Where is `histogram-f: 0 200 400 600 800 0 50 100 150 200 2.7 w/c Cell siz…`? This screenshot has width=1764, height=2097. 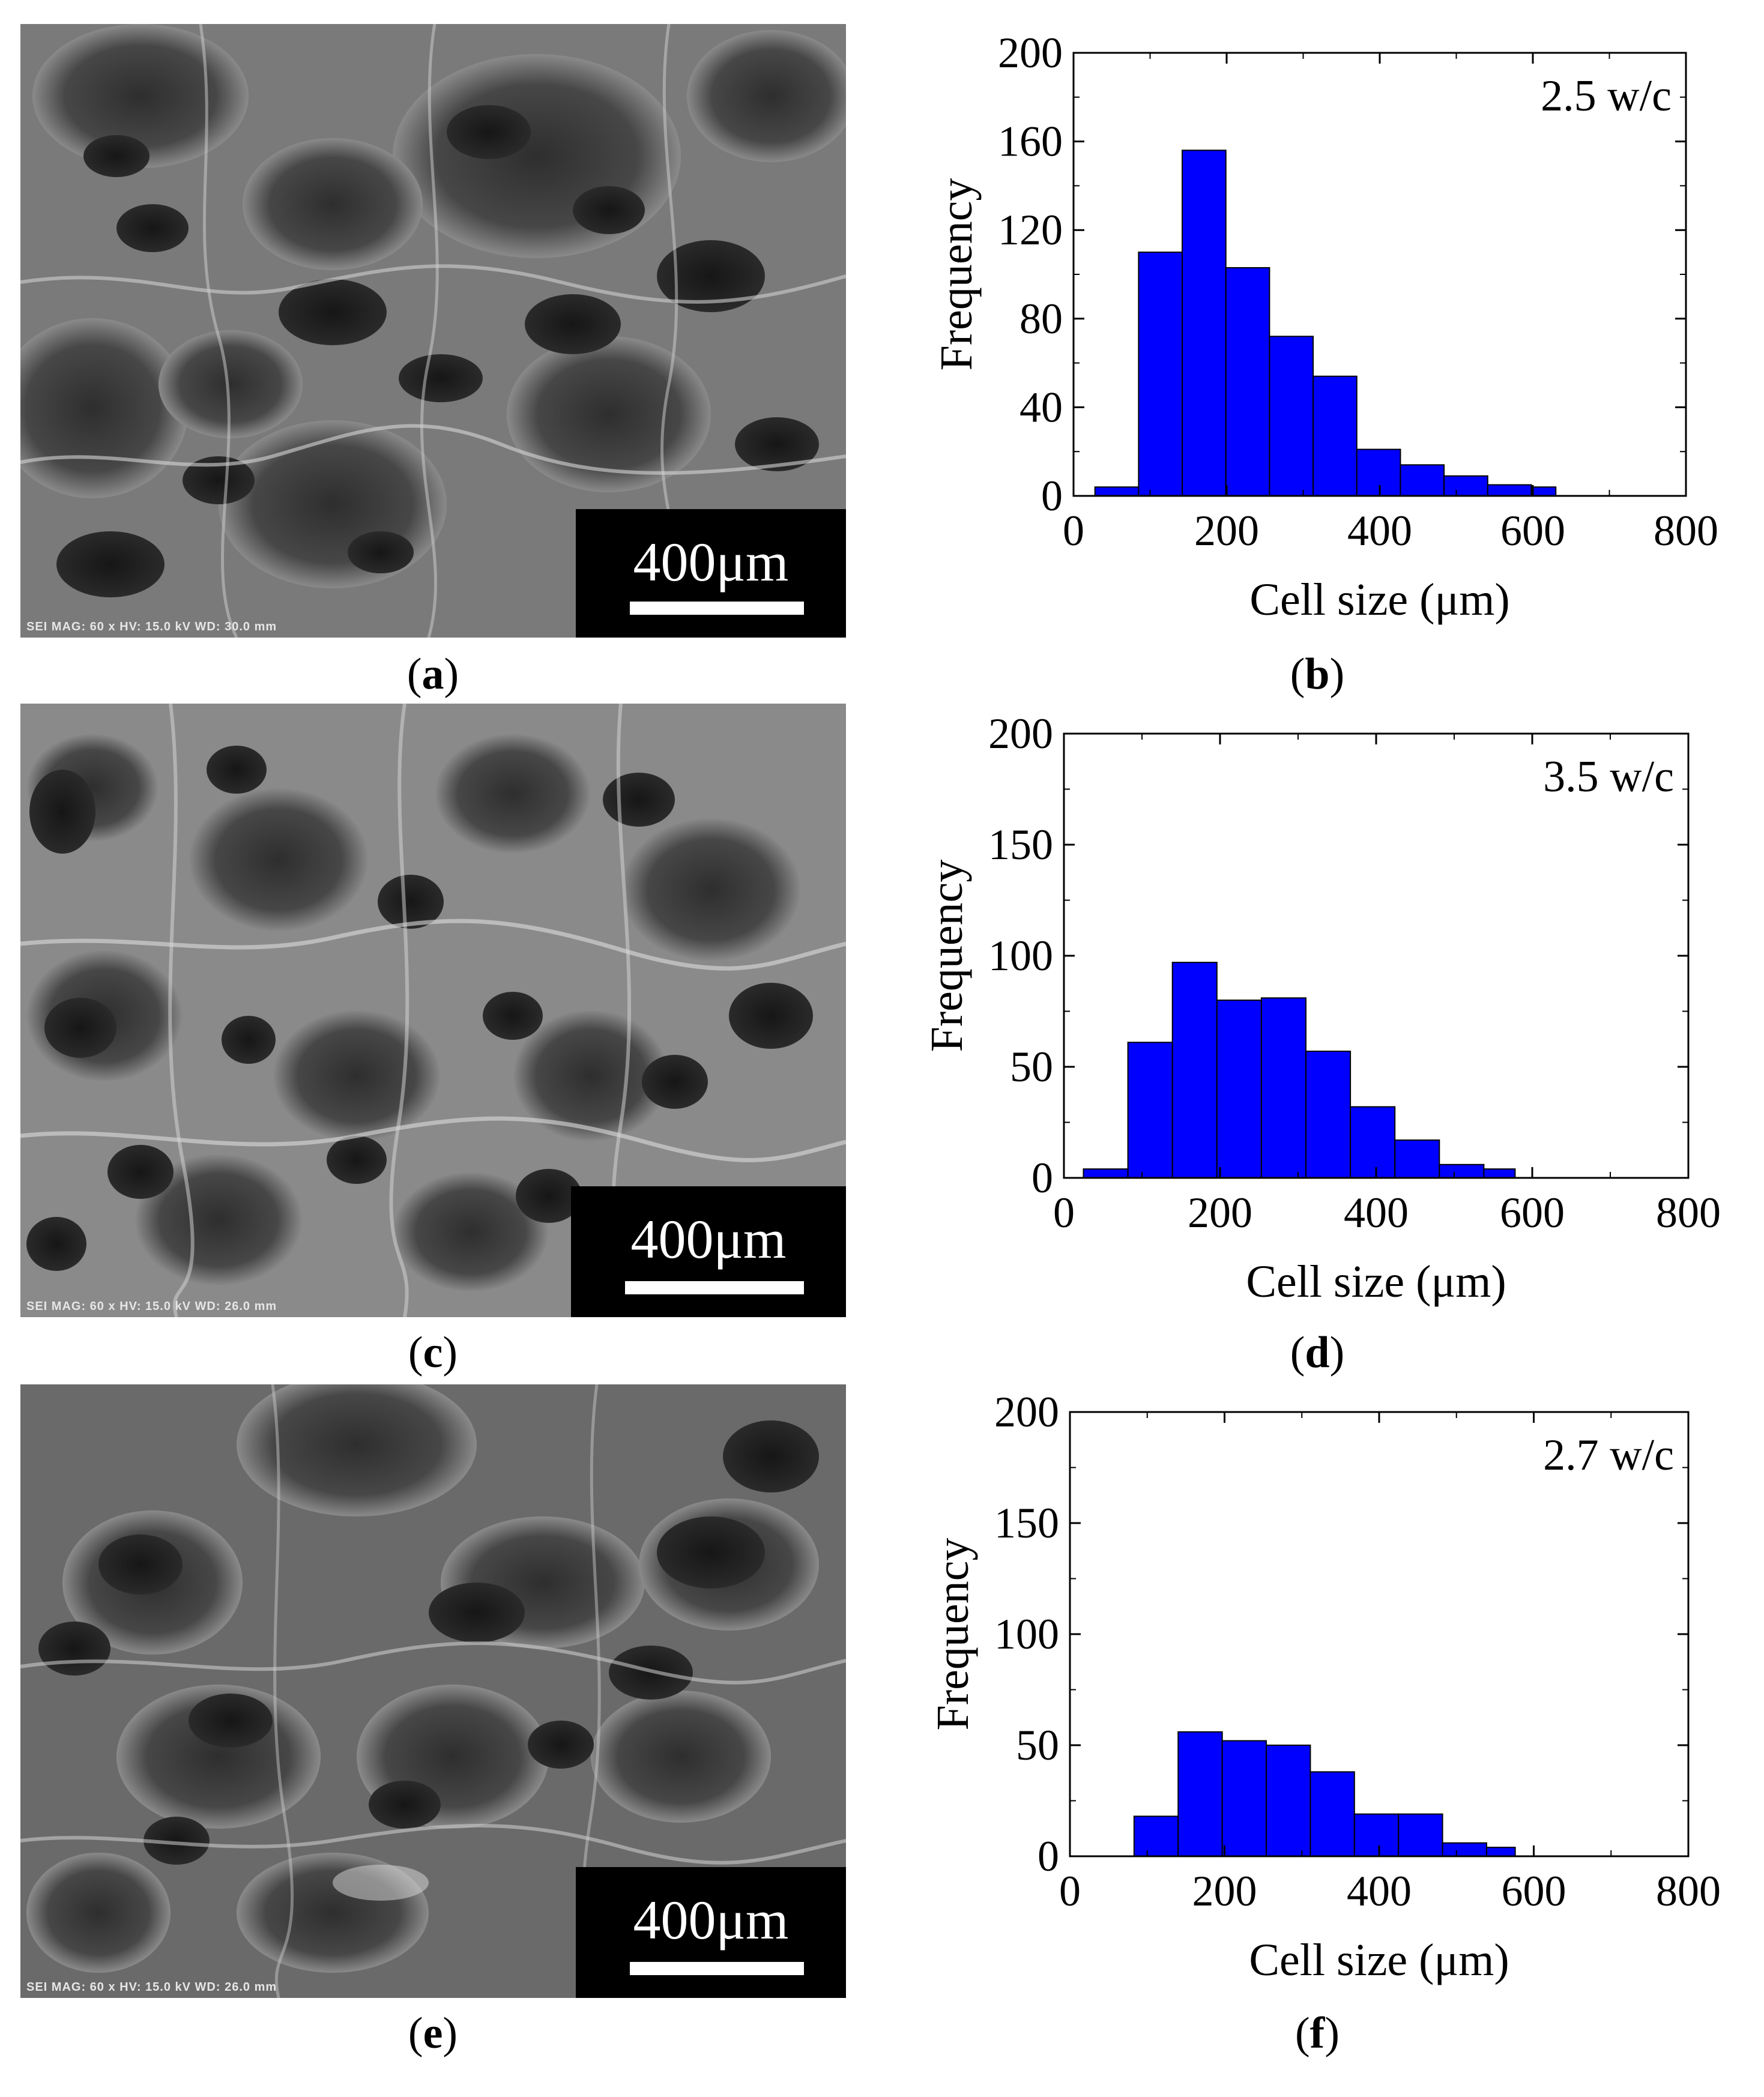 histogram-f: 0 200 400 600 800 0 50 100 150 200 2.7 w/c Cell siz… is located at coordinates (1324, 1686).